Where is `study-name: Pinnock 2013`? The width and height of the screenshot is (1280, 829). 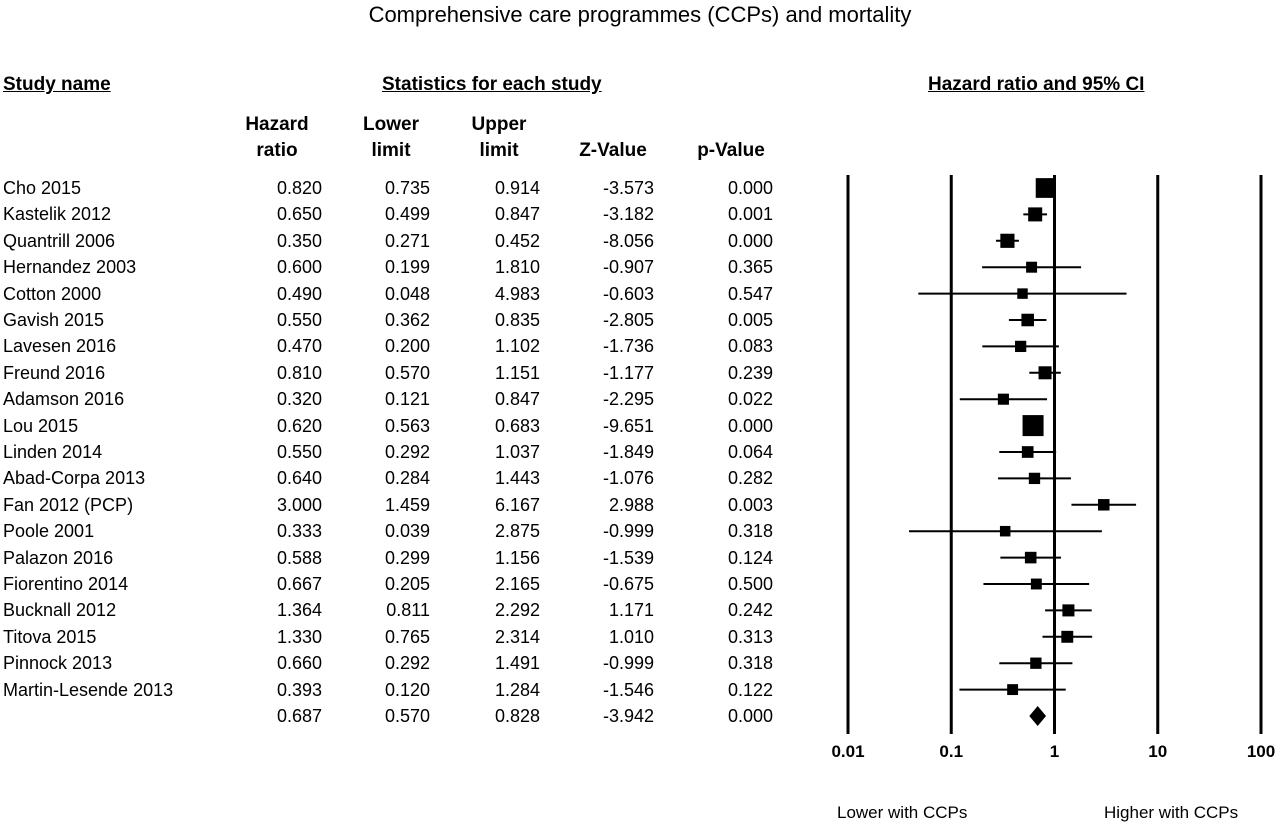
study-name: Pinnock 2013 is located at coordinates (58, 663).